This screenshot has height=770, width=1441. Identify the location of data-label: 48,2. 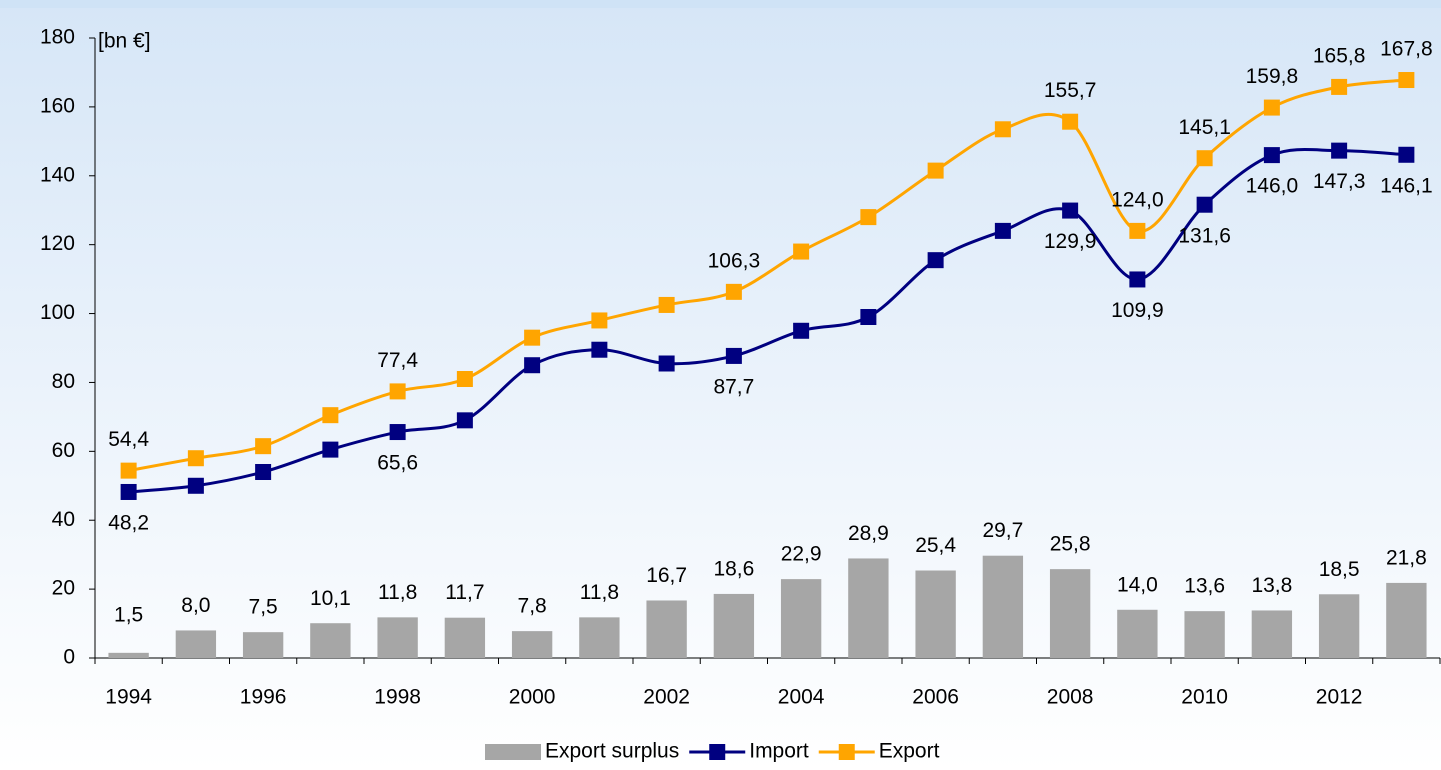
(128, 523).